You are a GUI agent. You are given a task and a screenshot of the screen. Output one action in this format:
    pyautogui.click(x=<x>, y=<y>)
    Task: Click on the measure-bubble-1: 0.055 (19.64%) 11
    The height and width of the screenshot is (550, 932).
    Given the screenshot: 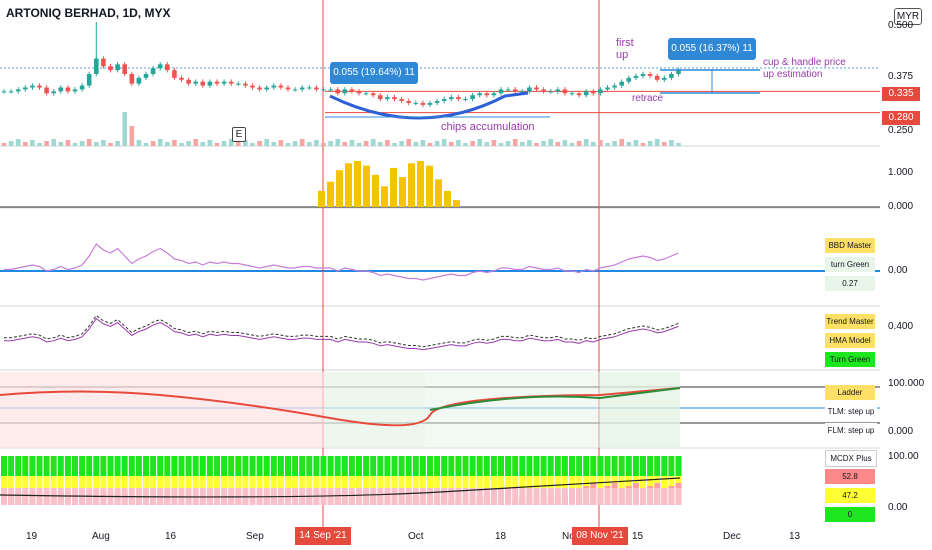 What is the action you would take?
    pyautogui.click(x=374, y=73)
    